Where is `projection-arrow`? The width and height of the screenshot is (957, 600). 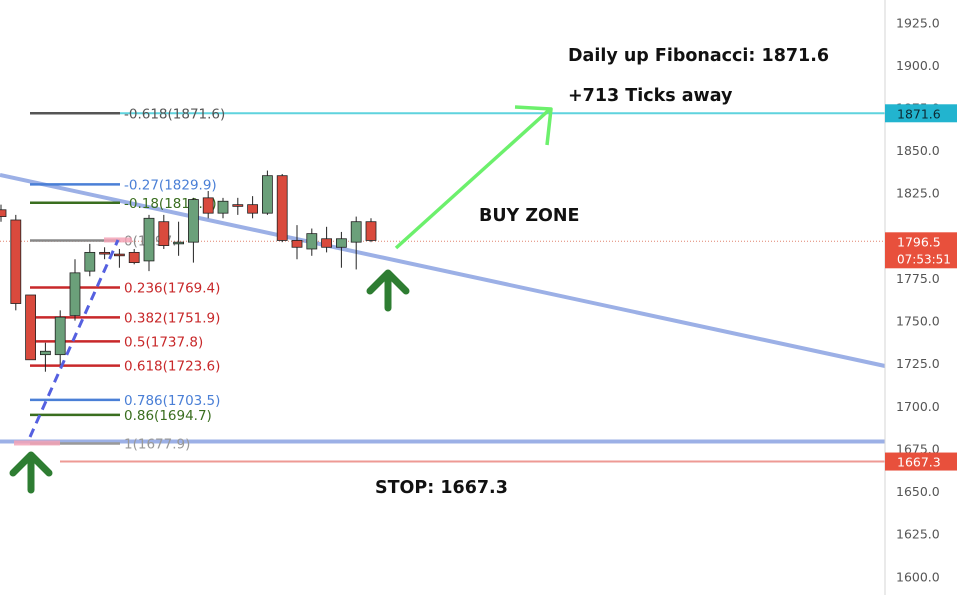 projection-arrow is located at coordinates (472, 179).